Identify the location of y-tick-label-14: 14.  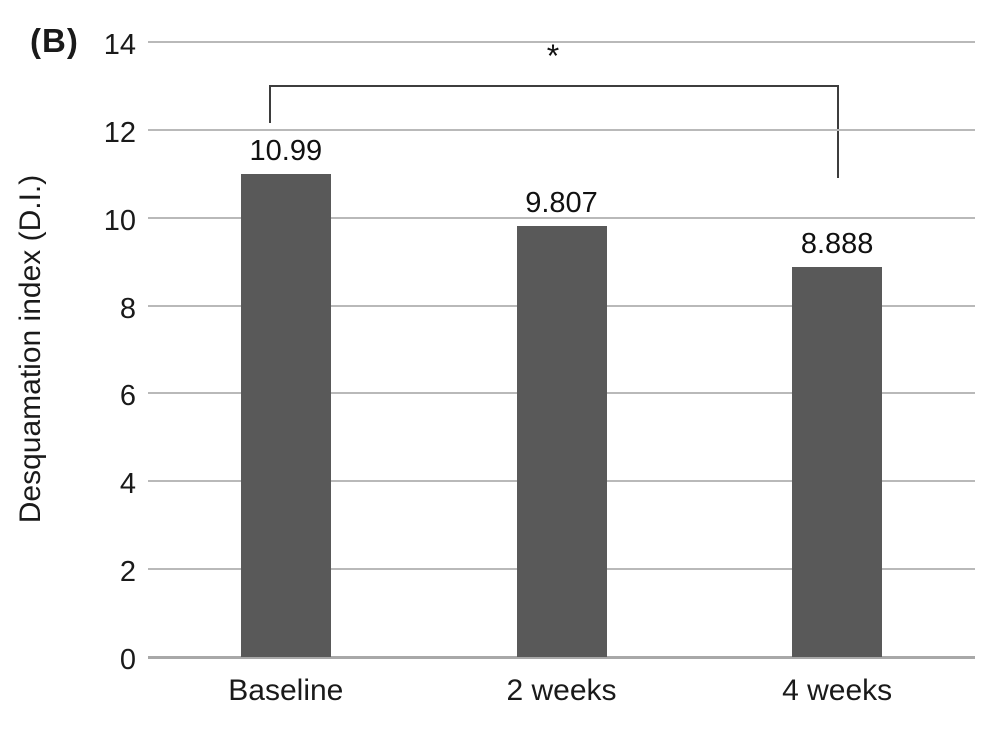
(119, 45).